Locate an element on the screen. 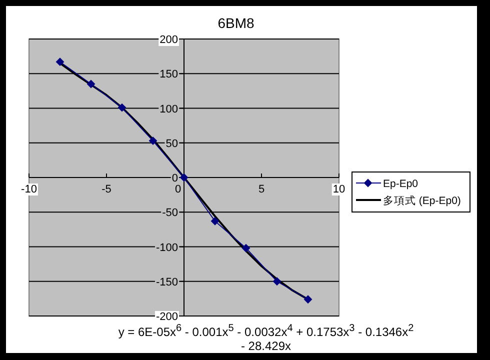  y-tick-label: -100 is located at coordinates (167, 248).